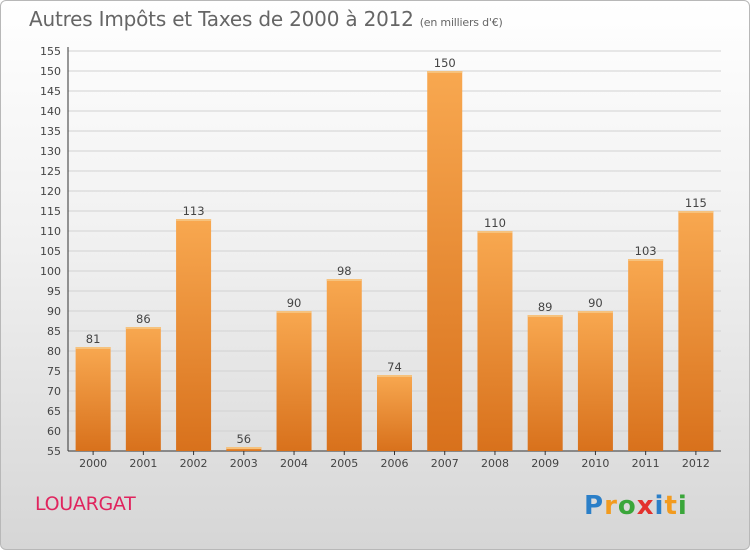 The width and height of the screenshot is (750, 550). Describe the element at coordinates (646, 463) in the screenshot. I see `x-tick-label: 2011` at that location.